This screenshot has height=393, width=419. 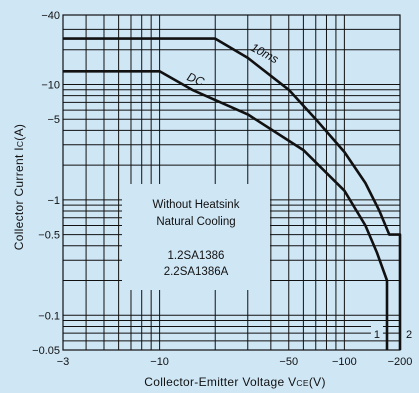 I want to click on y-axis-title: Collector Current IC(A), so click(x=19, y=187).